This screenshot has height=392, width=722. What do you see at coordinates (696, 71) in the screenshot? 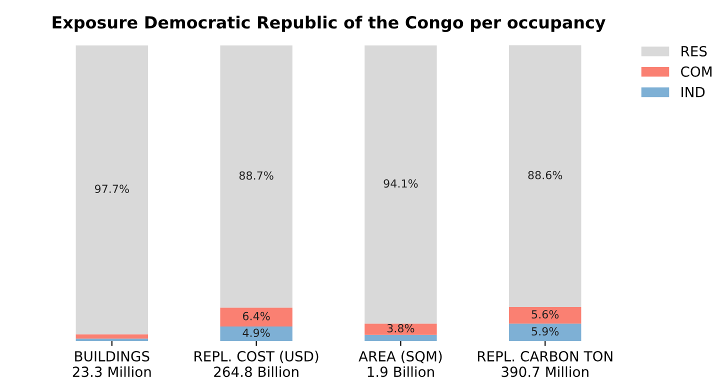
I see `legend-label: COM` at bounding box center [696, 71].